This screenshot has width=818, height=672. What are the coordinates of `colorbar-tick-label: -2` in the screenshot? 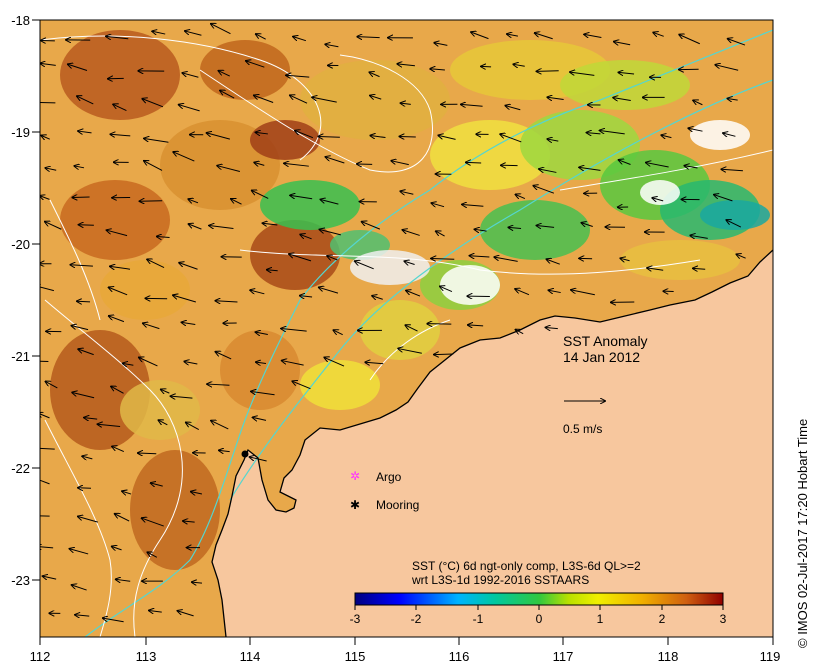 It's located at (416, 619).